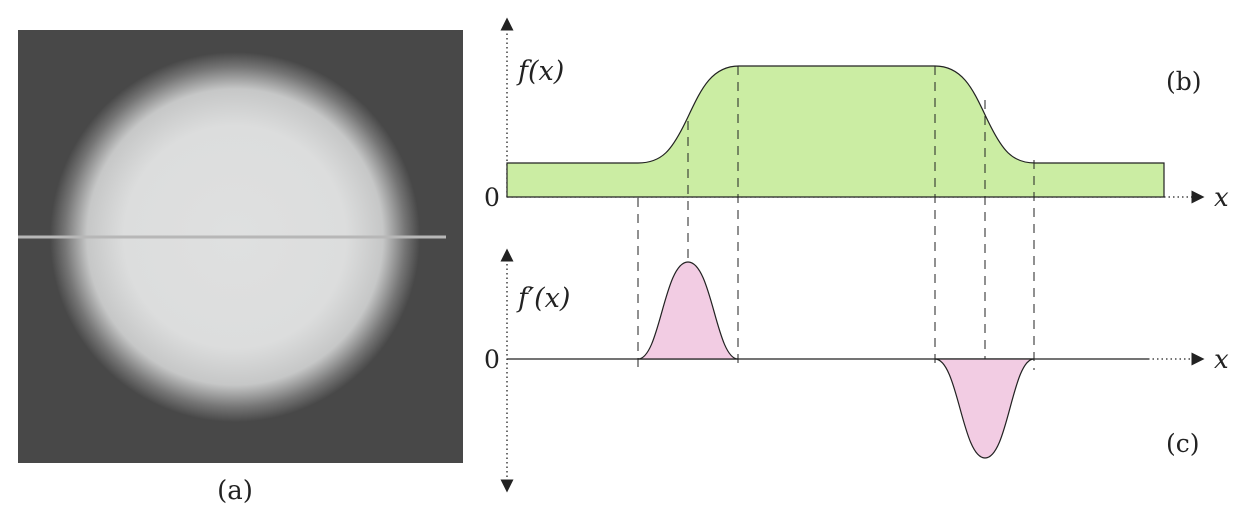 The width and height of the screenshot is (1248, 522). I want to click on panel-b-label: (b), so click(1184, 81).